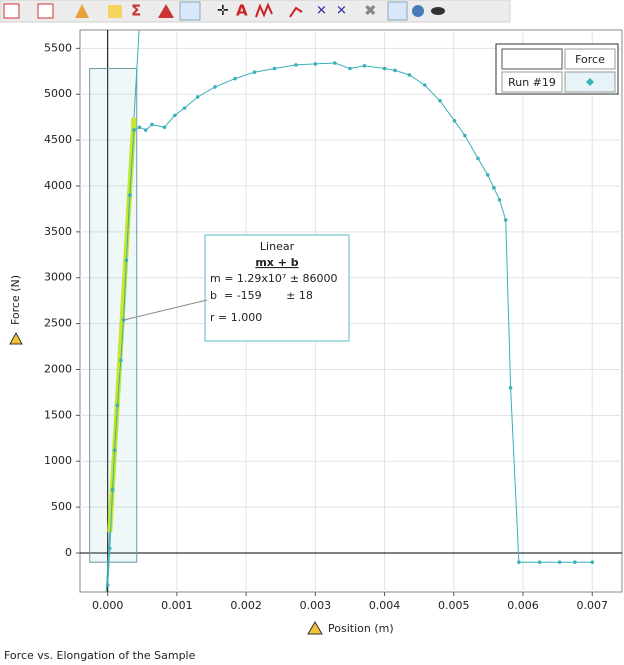  I want to click on tool-icon: ✖, so click(370, 11).